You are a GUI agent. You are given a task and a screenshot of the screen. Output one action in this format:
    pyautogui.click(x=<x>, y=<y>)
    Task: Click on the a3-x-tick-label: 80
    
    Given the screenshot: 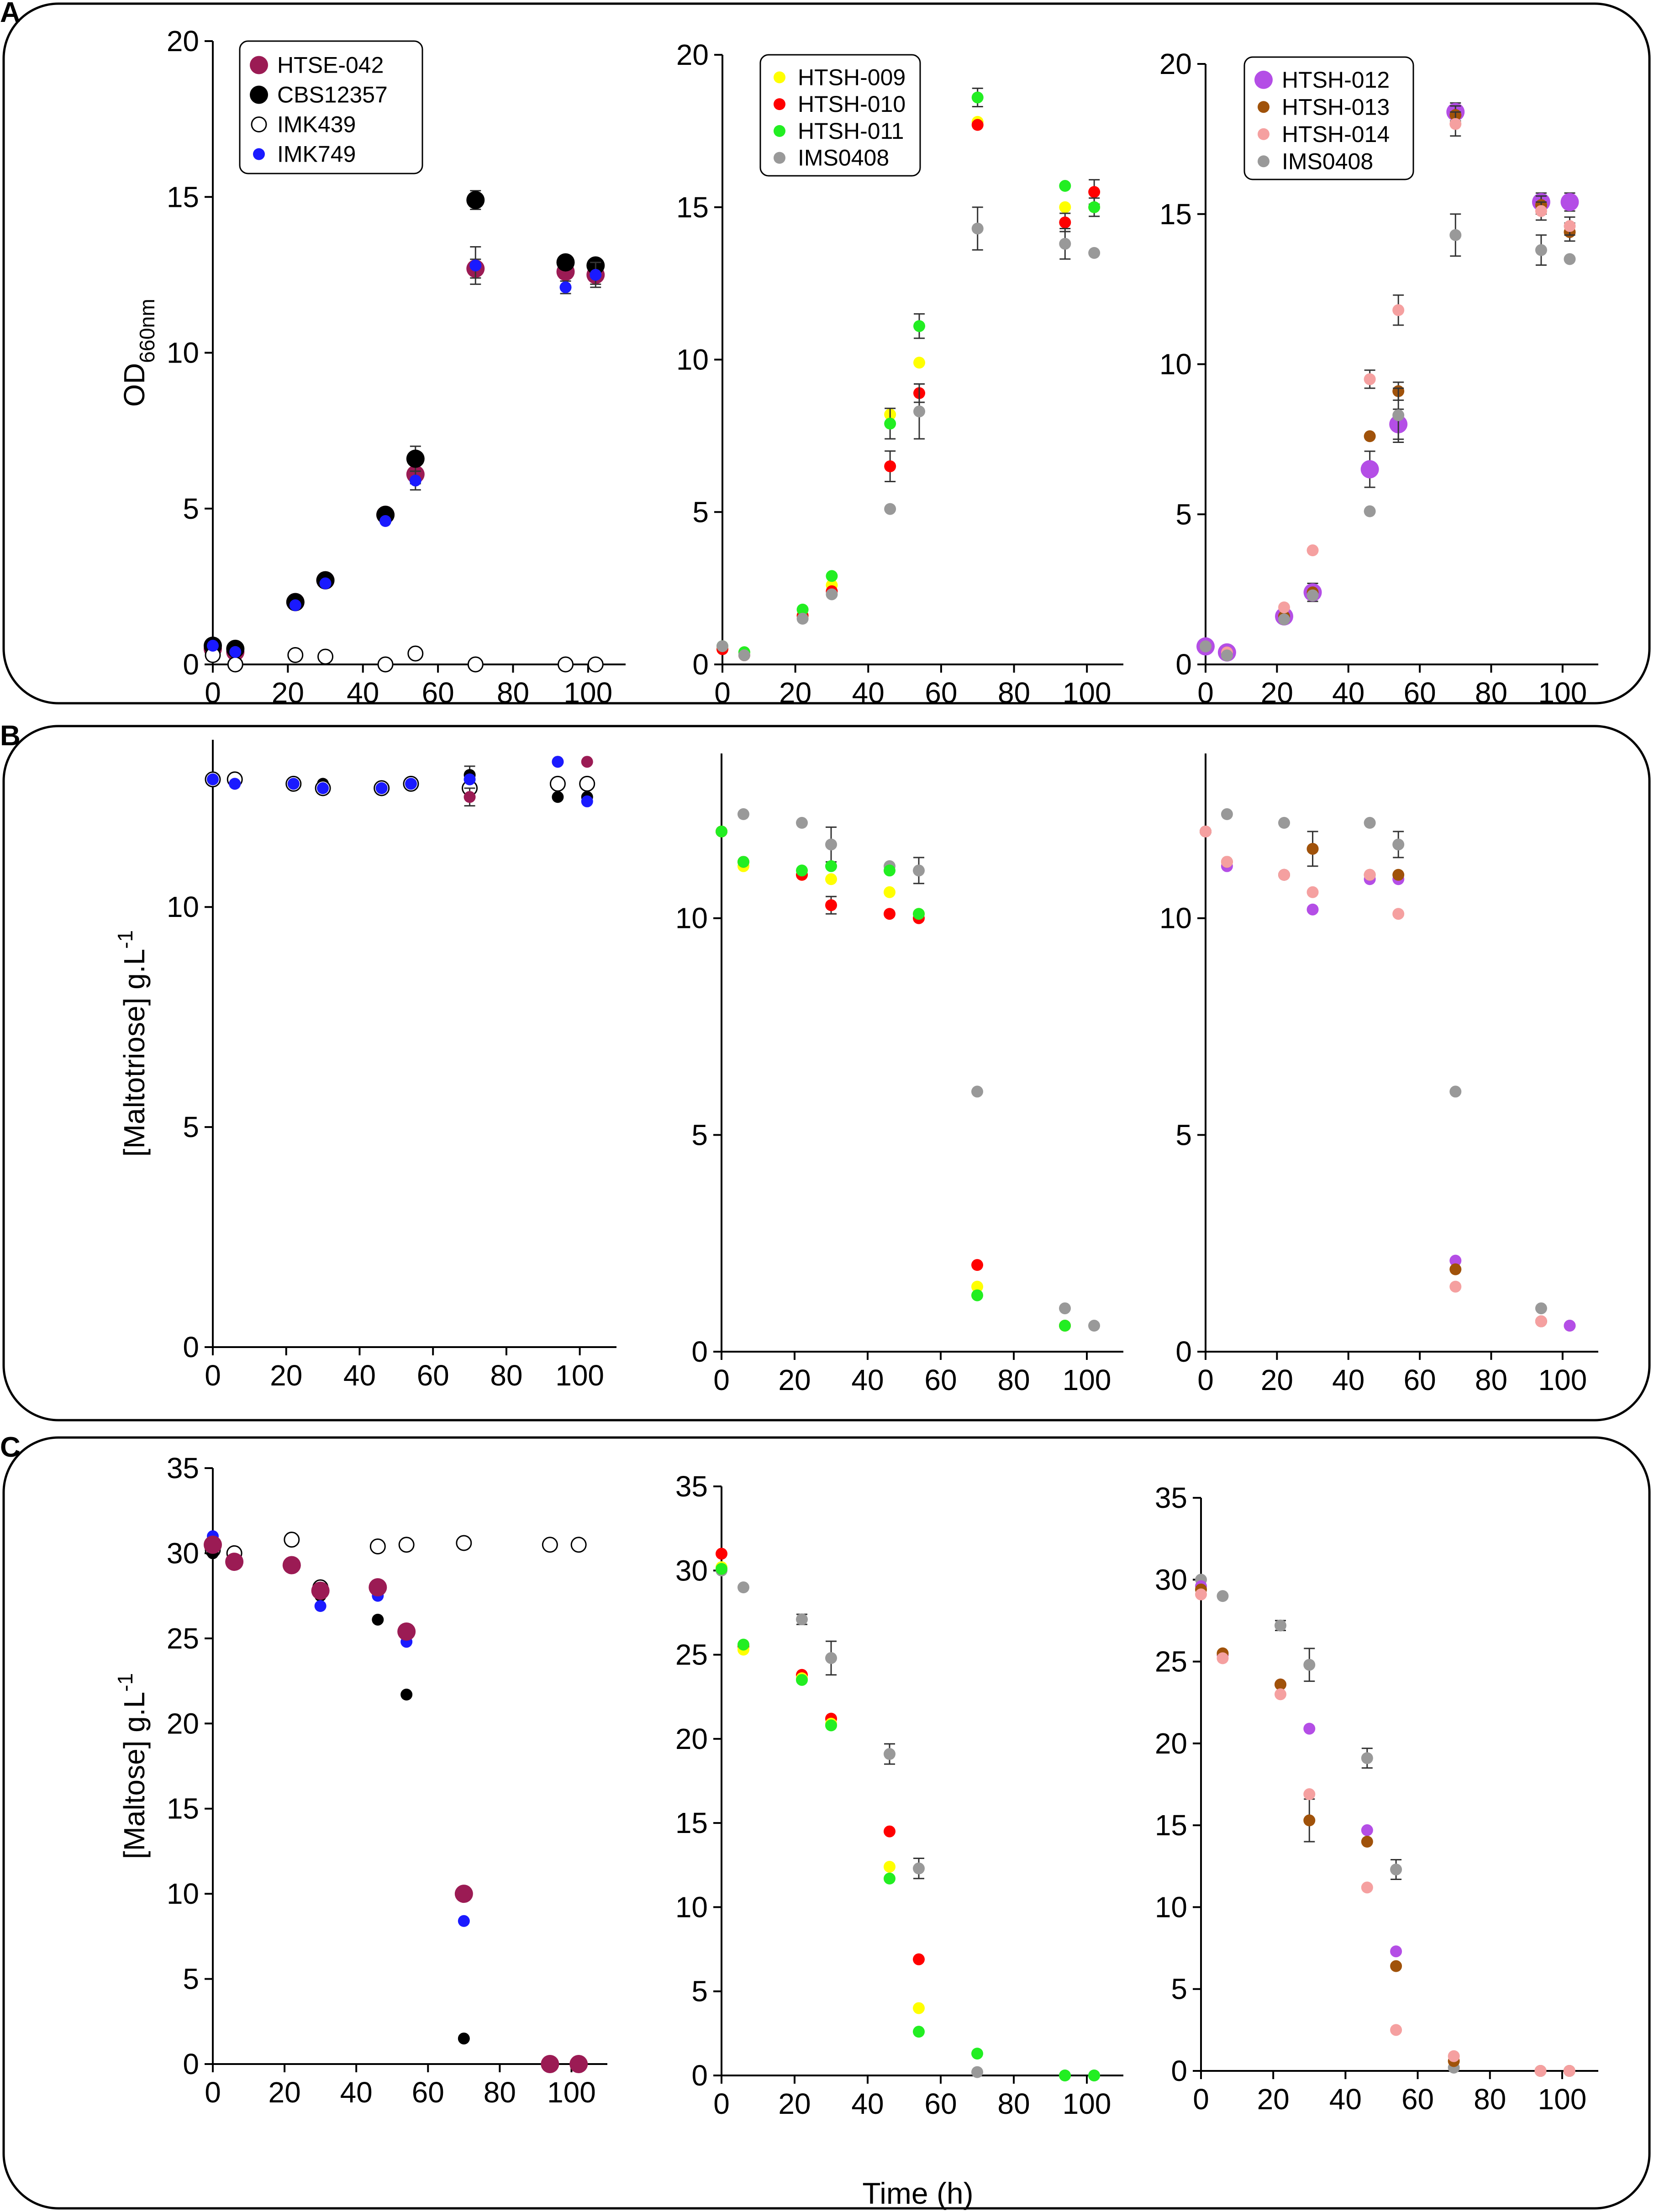 What is the action you would take?
    pyautogui.click(x=1491, y=692)
    